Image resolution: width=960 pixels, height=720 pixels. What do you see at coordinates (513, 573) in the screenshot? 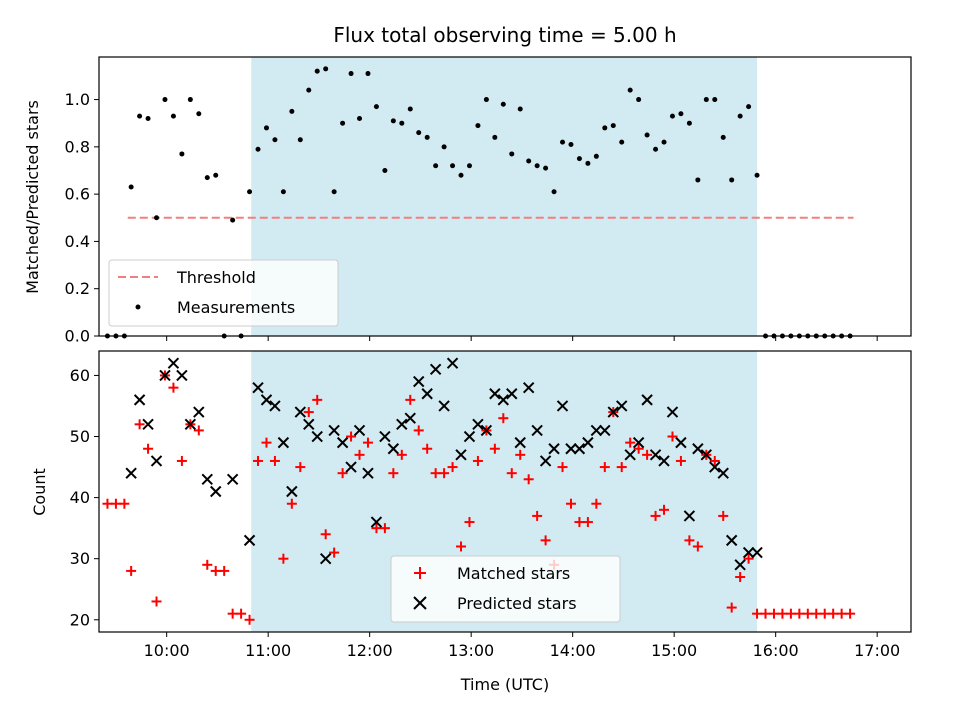
I see `matched-legend-label: Matched stars` at bounding box center [513, 573].